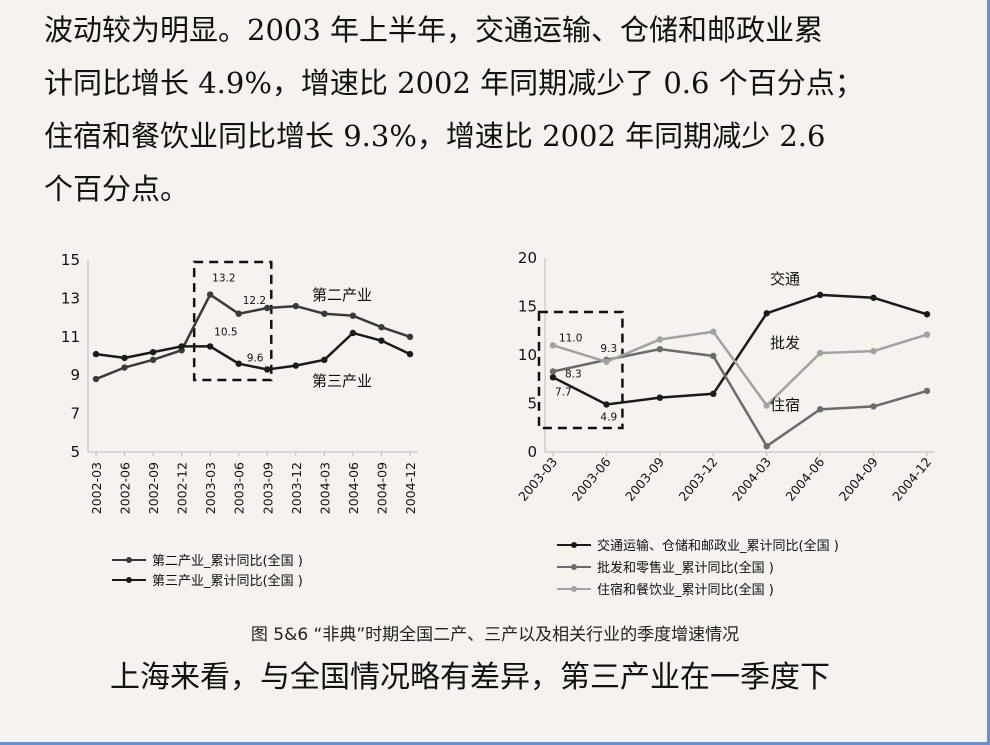 Image resolution: width=990 pixels, height=745 pixels. I want to click on paragraph-line: 波动较为明显。2003 年上半年，交通运输、仓储和邮政业累, so click(434, 30).